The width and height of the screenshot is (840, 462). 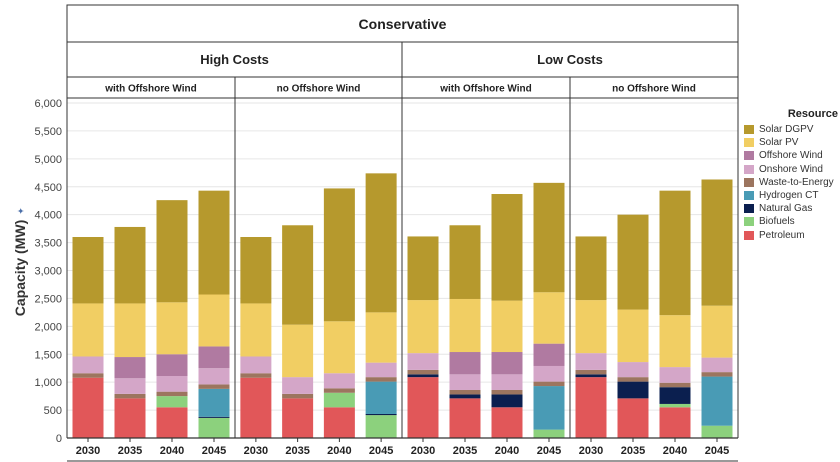 I want to click on legend-item-natural-gas: Natural Gas, so click(x=792, y=208).